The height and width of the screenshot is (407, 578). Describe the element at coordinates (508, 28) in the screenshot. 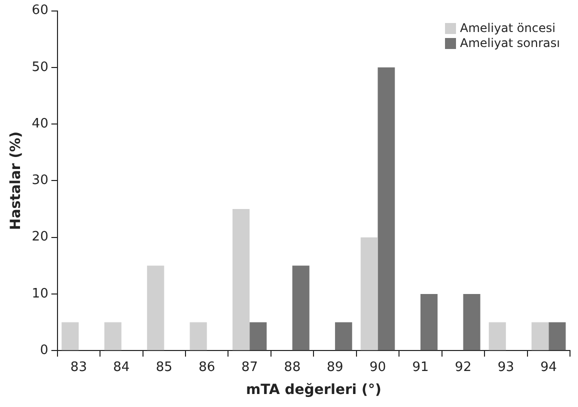

I see `legend-label: Ameliyat öncesi` at that location.